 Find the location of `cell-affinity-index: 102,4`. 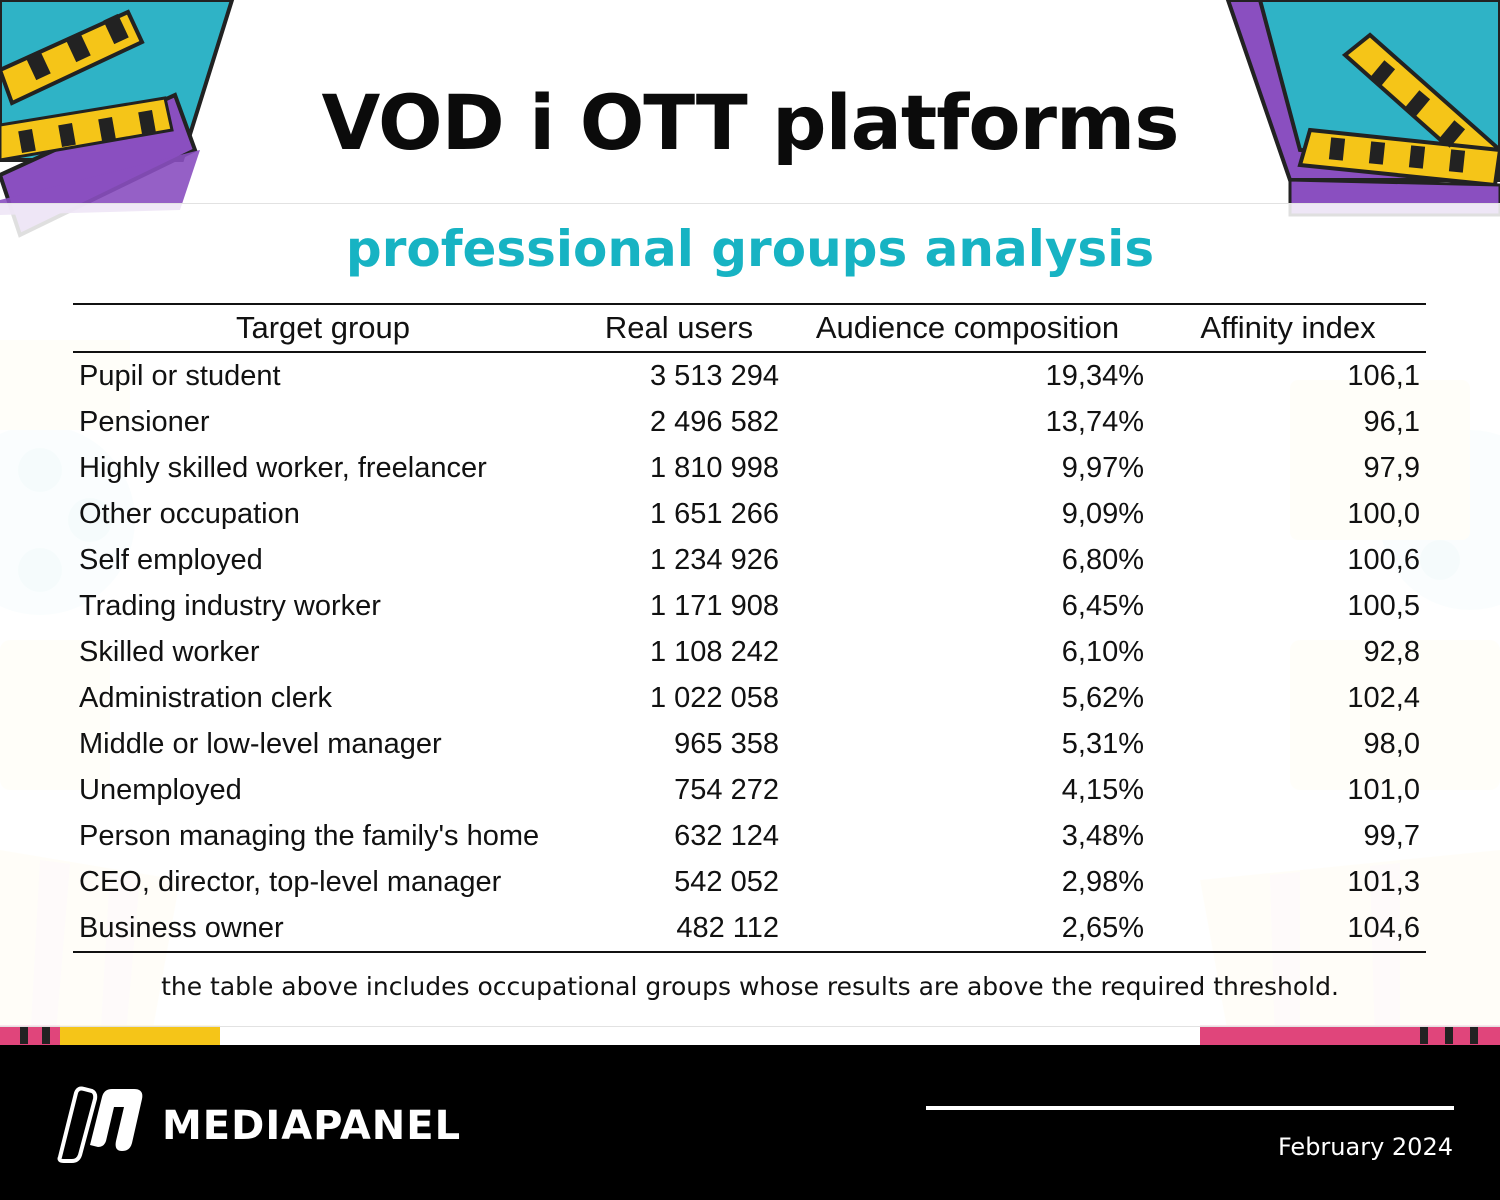

cell-affinity-index: 102,4 is located at coordinates (1383, 697).